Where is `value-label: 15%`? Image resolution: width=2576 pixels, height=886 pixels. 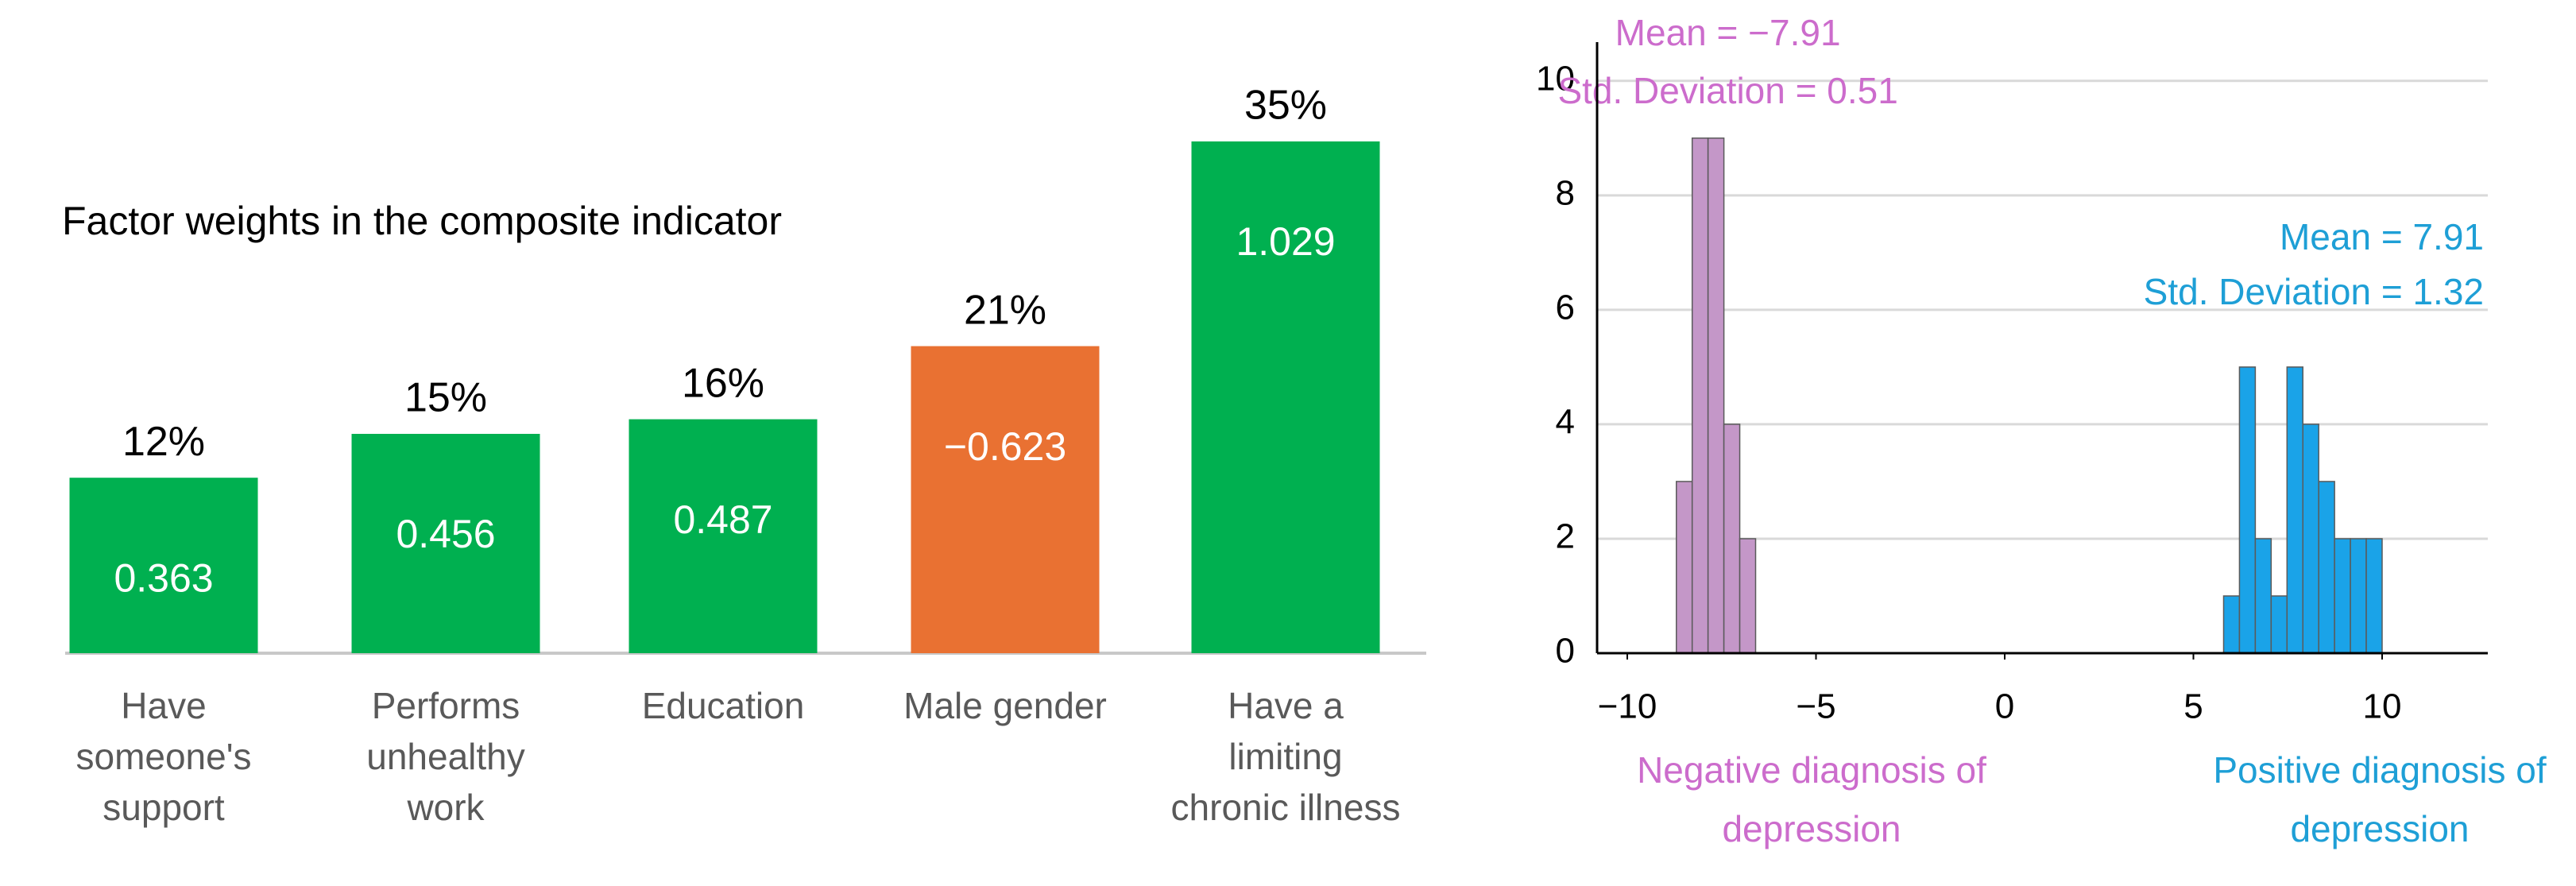 value-label: 15% is located at coordinates (445, 398).